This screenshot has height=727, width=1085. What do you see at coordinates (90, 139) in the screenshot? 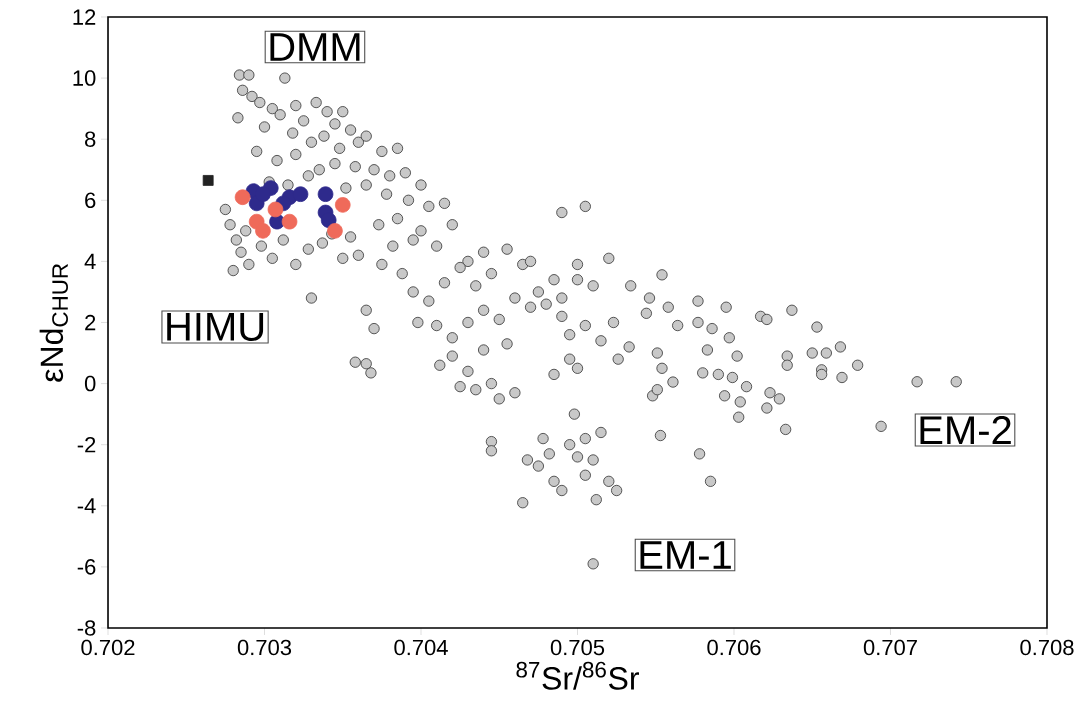
I see `y-tick-label: 8` at bounding box center [90, 139].